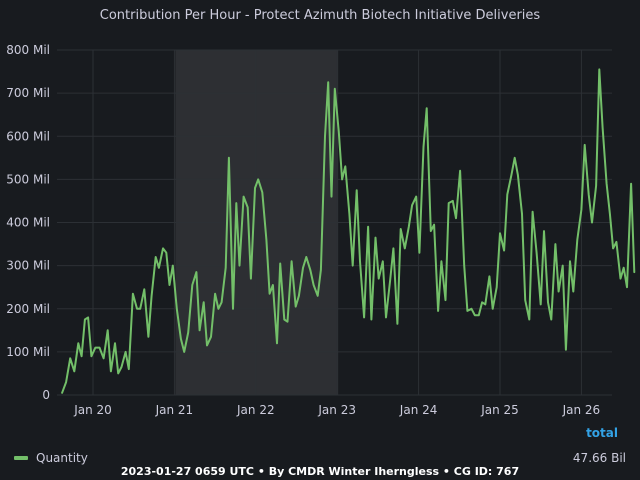 The width and height of the screenshot is (640, 480). Describe the element at coordinates (174, 410) in the screenshot. I see `x-tick-label: Jan 21` at that location.